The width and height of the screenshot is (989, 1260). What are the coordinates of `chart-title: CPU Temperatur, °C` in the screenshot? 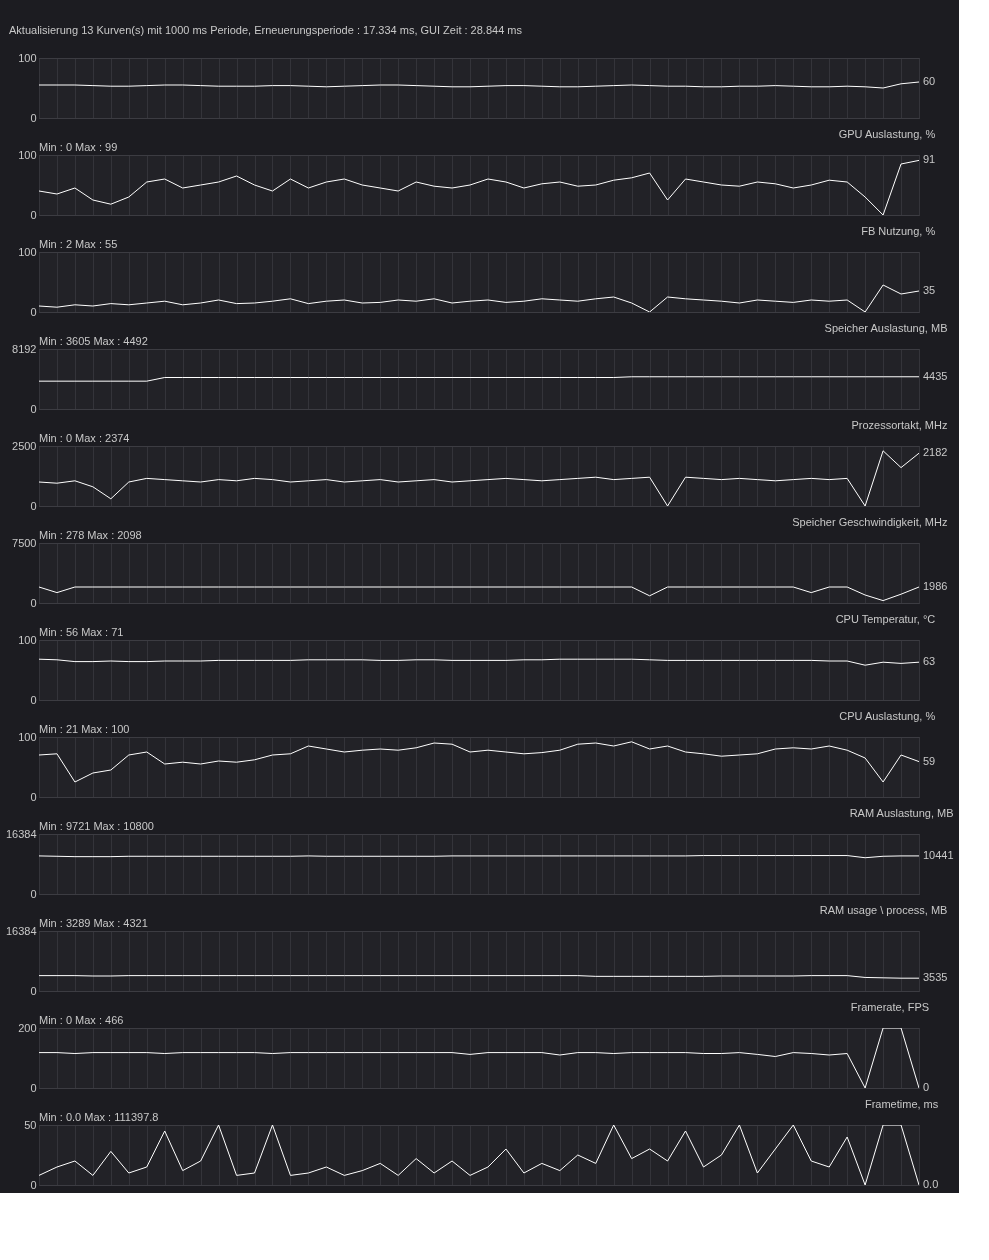 It's located at (885, 619).